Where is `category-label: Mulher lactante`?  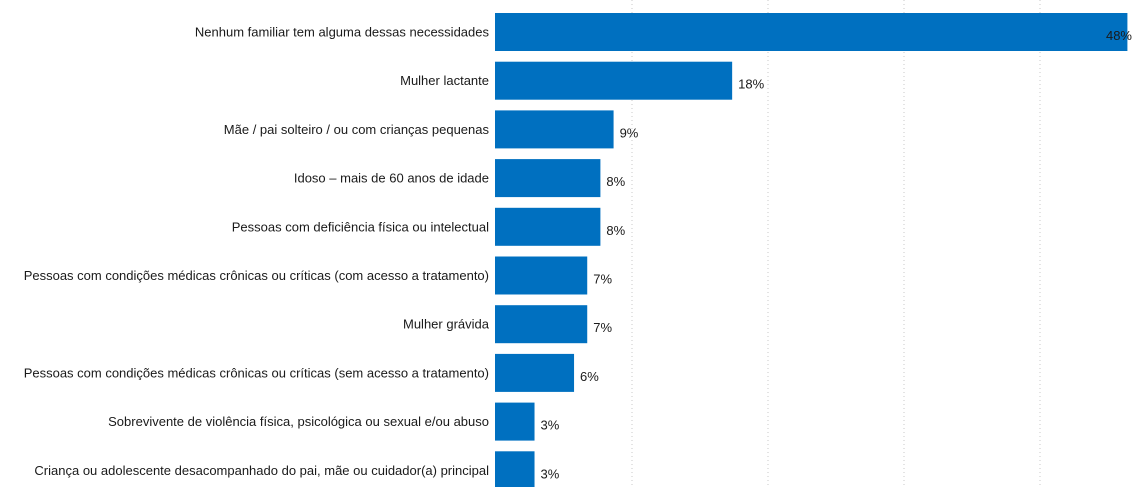 category-label: Mulher lactante is located at coordinates (444, 80).